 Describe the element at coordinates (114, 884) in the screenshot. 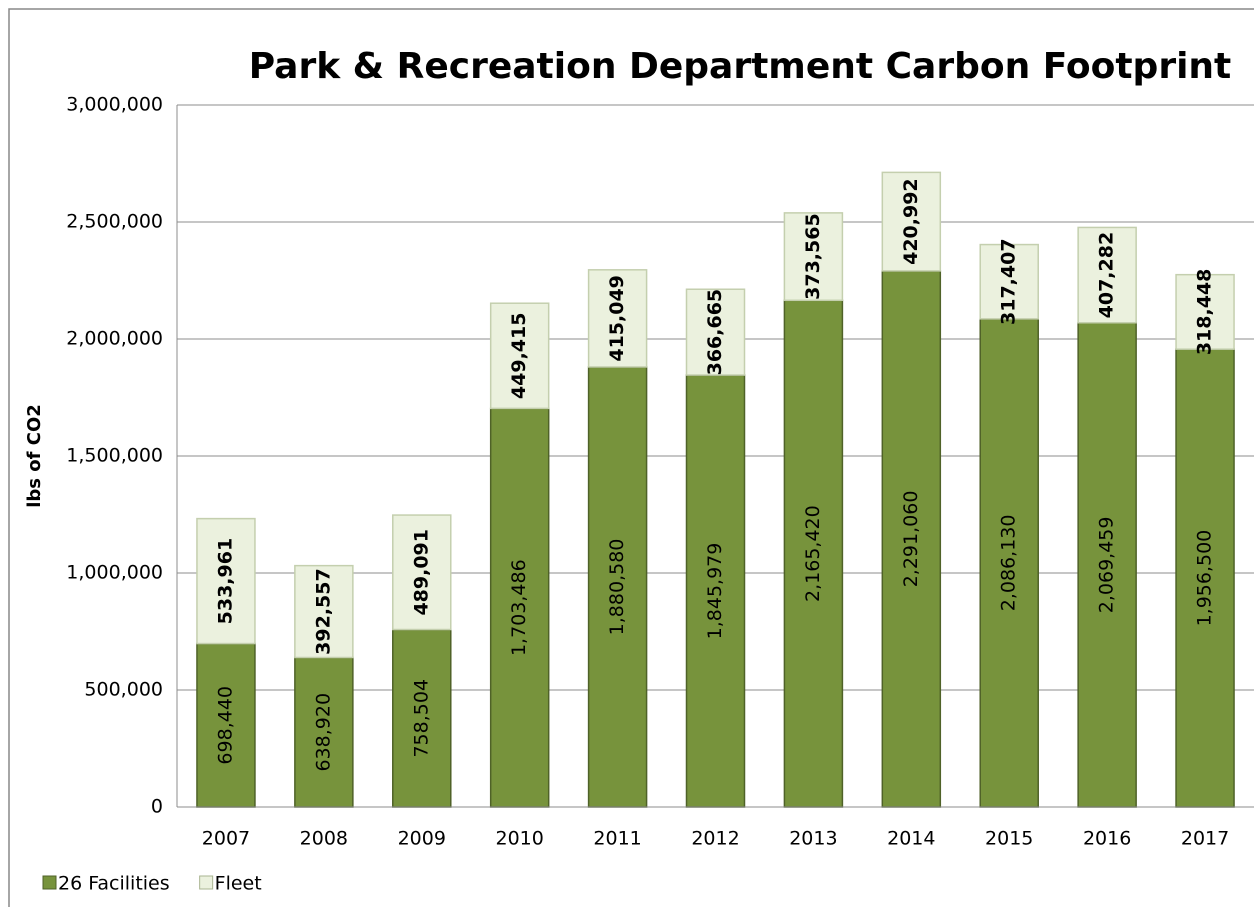

I see `legend-label: 26 Facilities` at that location.